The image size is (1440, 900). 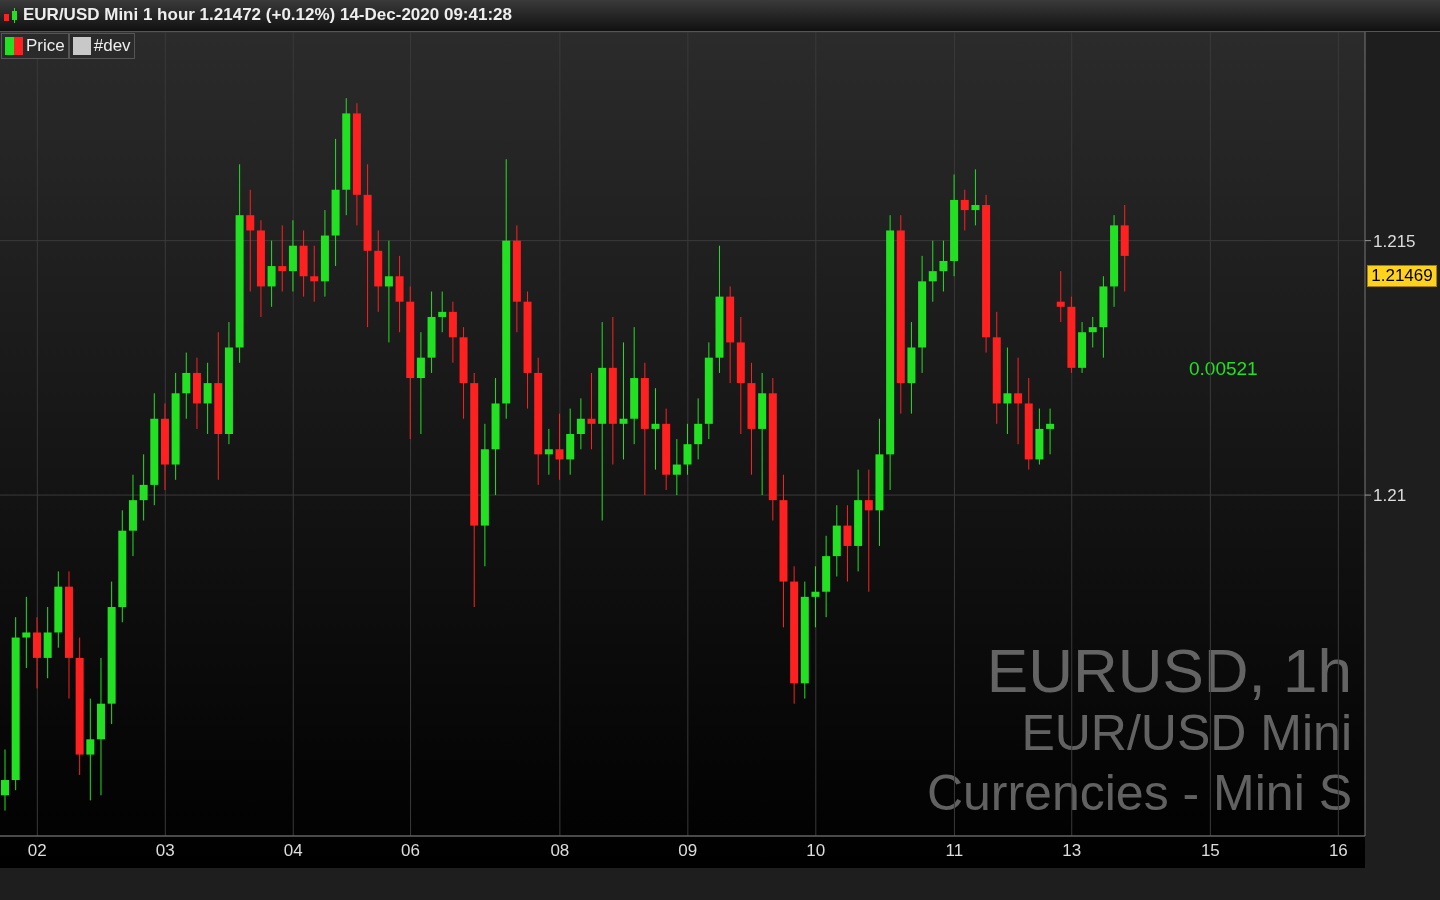 What do you see at coordinates (1210, 851) in the screenshot?
I see `x-tick-label: 15` at bounding box center [1210, 851].